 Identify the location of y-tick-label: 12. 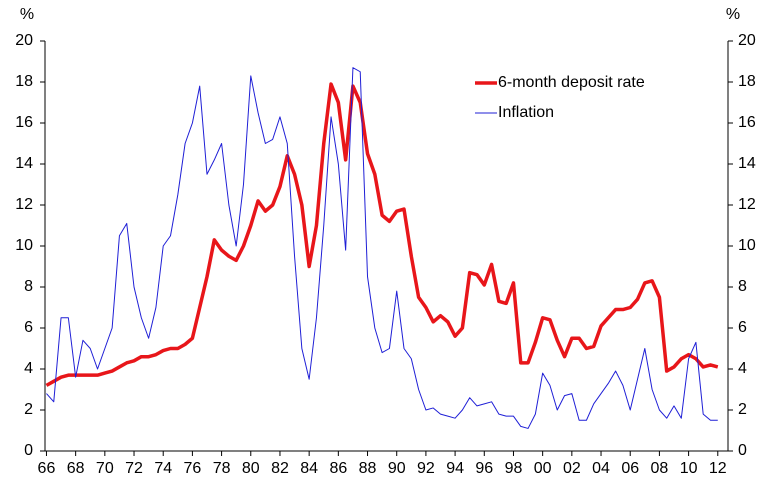
(24, 204).